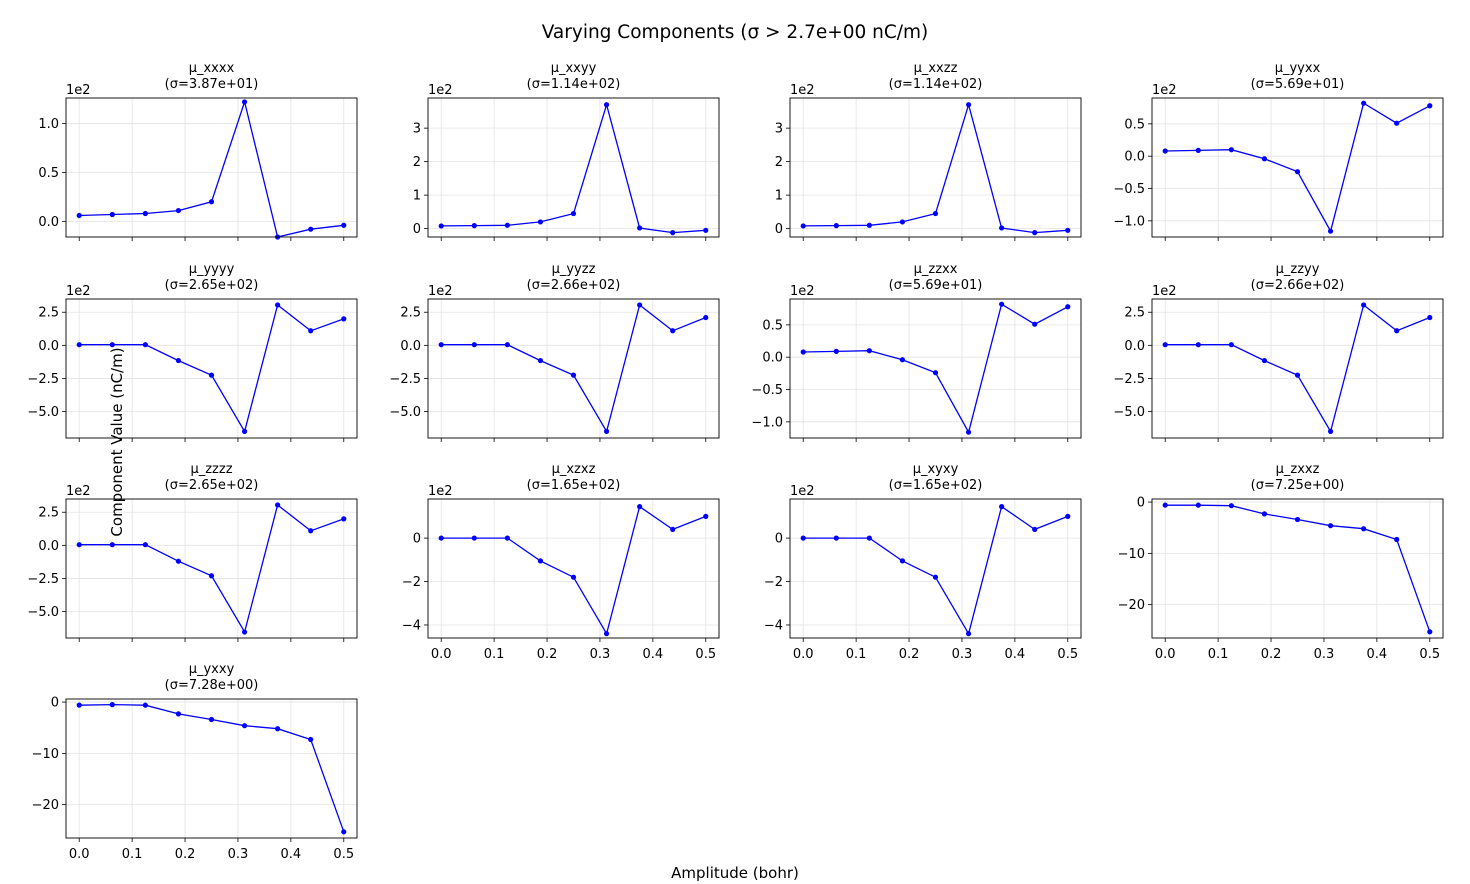  I want to click on y-tick-label: 0, so click(1141, 503).